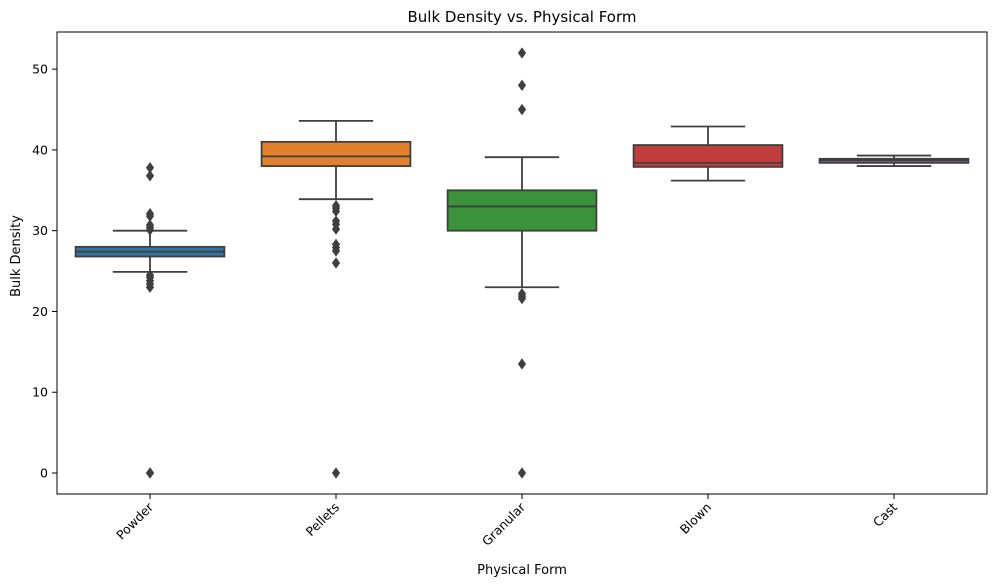  What do you see at coordinates (504, 524) in the screenshot?
I see `x-tick-label: Granular` at bounding box center [504, 524].